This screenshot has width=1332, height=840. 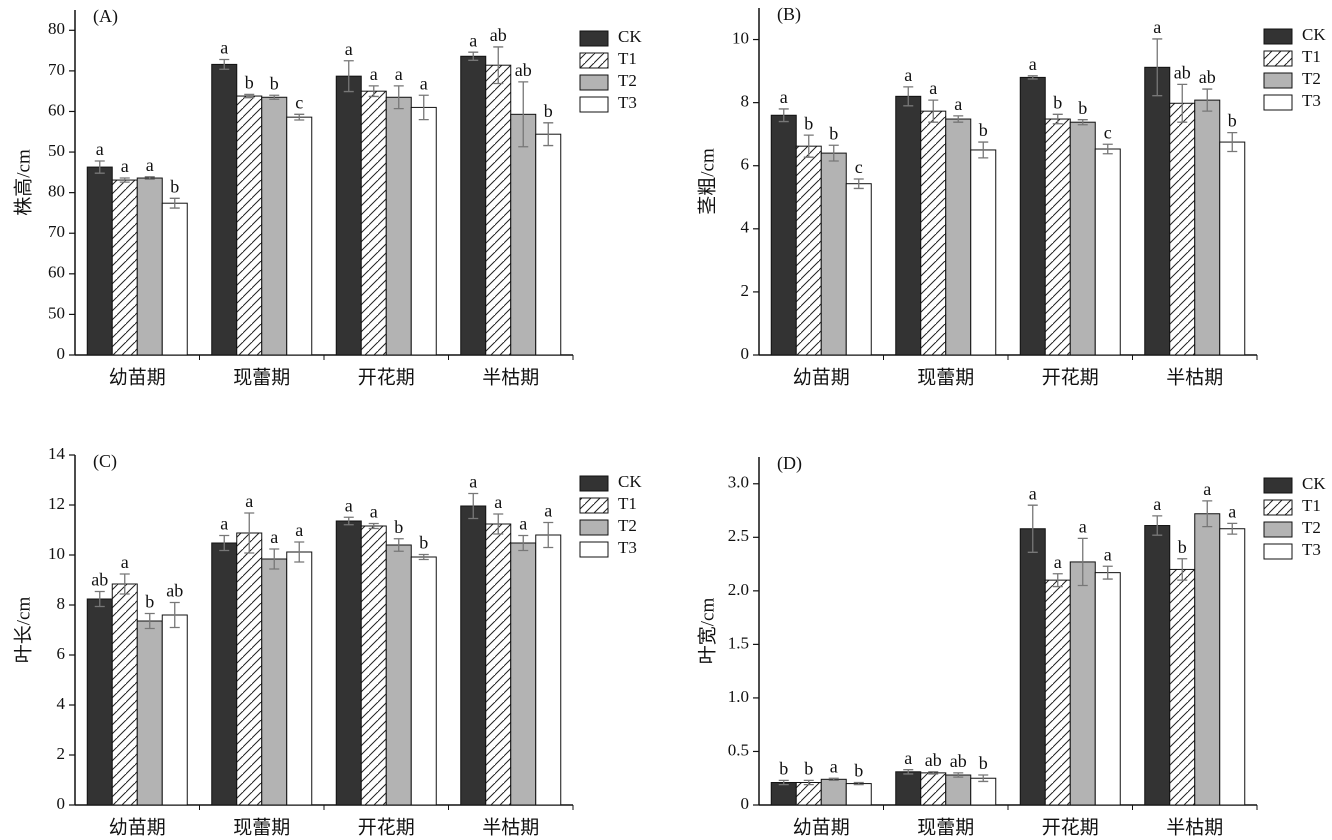 What do you see at coordinates (738, 589) in the screenshot?
I see `y-tick-label: 2.0` at bounding box center [738, 589].